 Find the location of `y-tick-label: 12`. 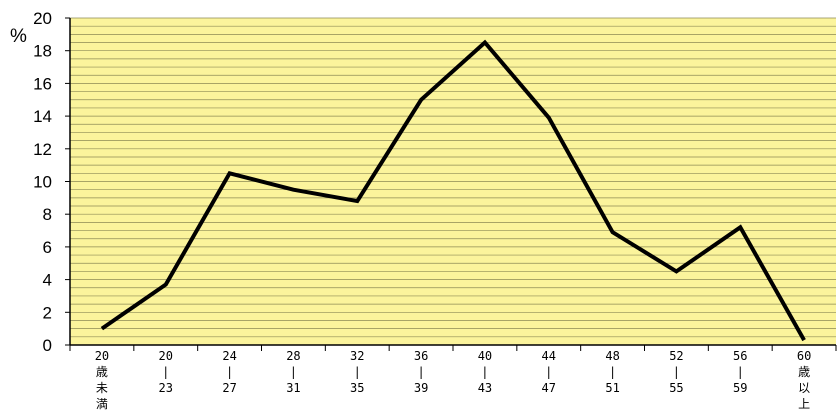

y-tick-label: 12 is located at coordinates (42, 149).